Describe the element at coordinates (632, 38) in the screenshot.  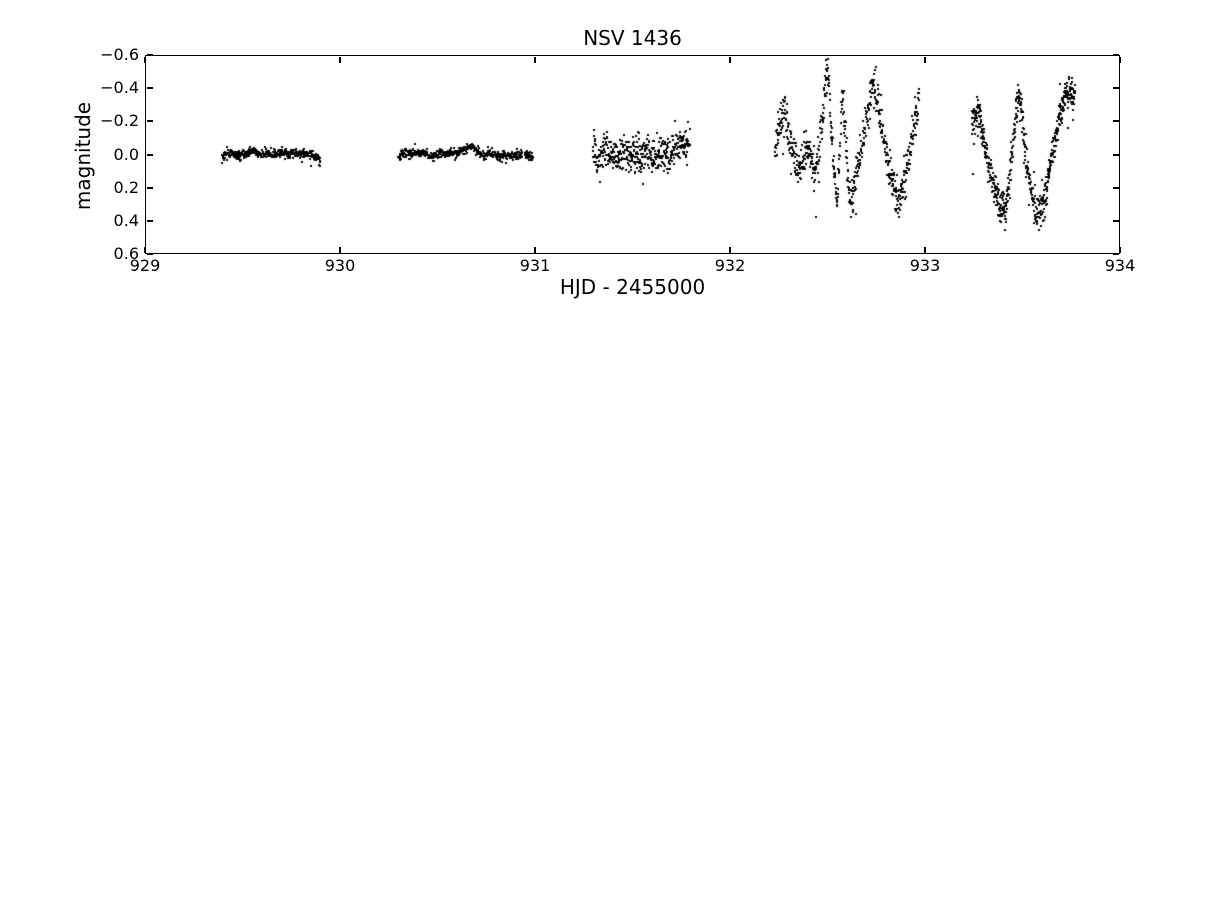
I see `chart-title: NSV 1436` at that location.